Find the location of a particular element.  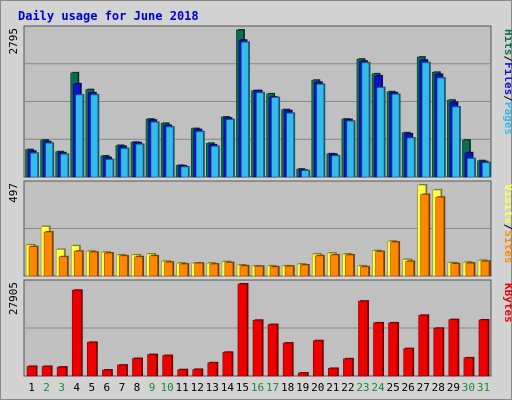

x-label-day-10: 10 is located at coordinates (166, 387).